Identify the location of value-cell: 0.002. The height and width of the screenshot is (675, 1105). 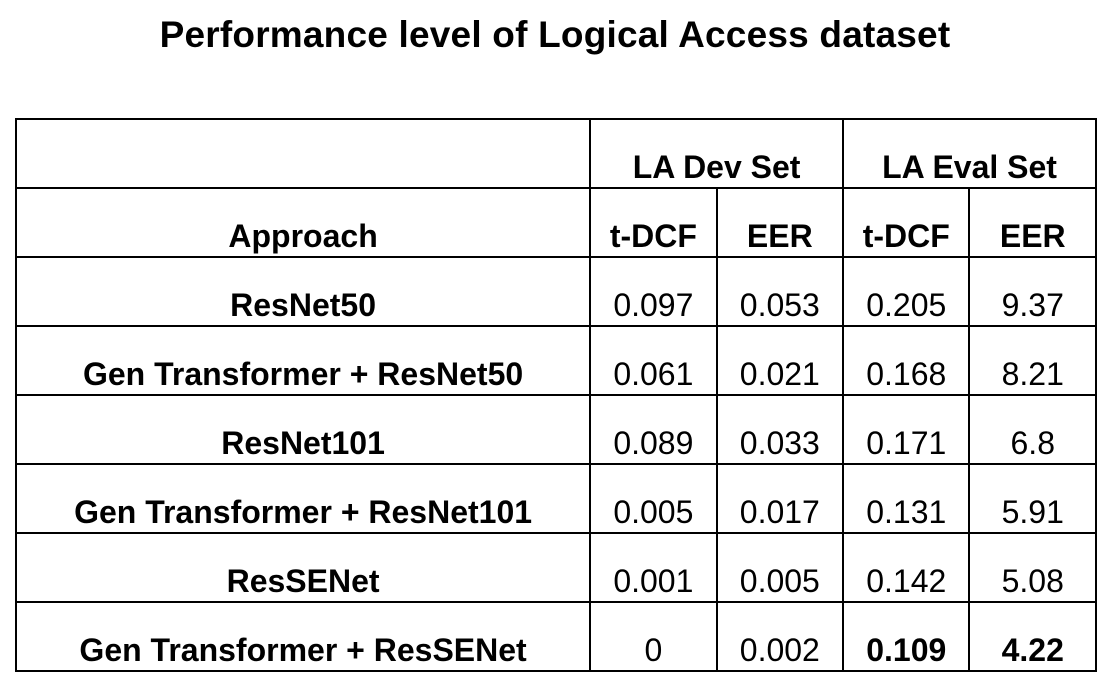
(780, 636).